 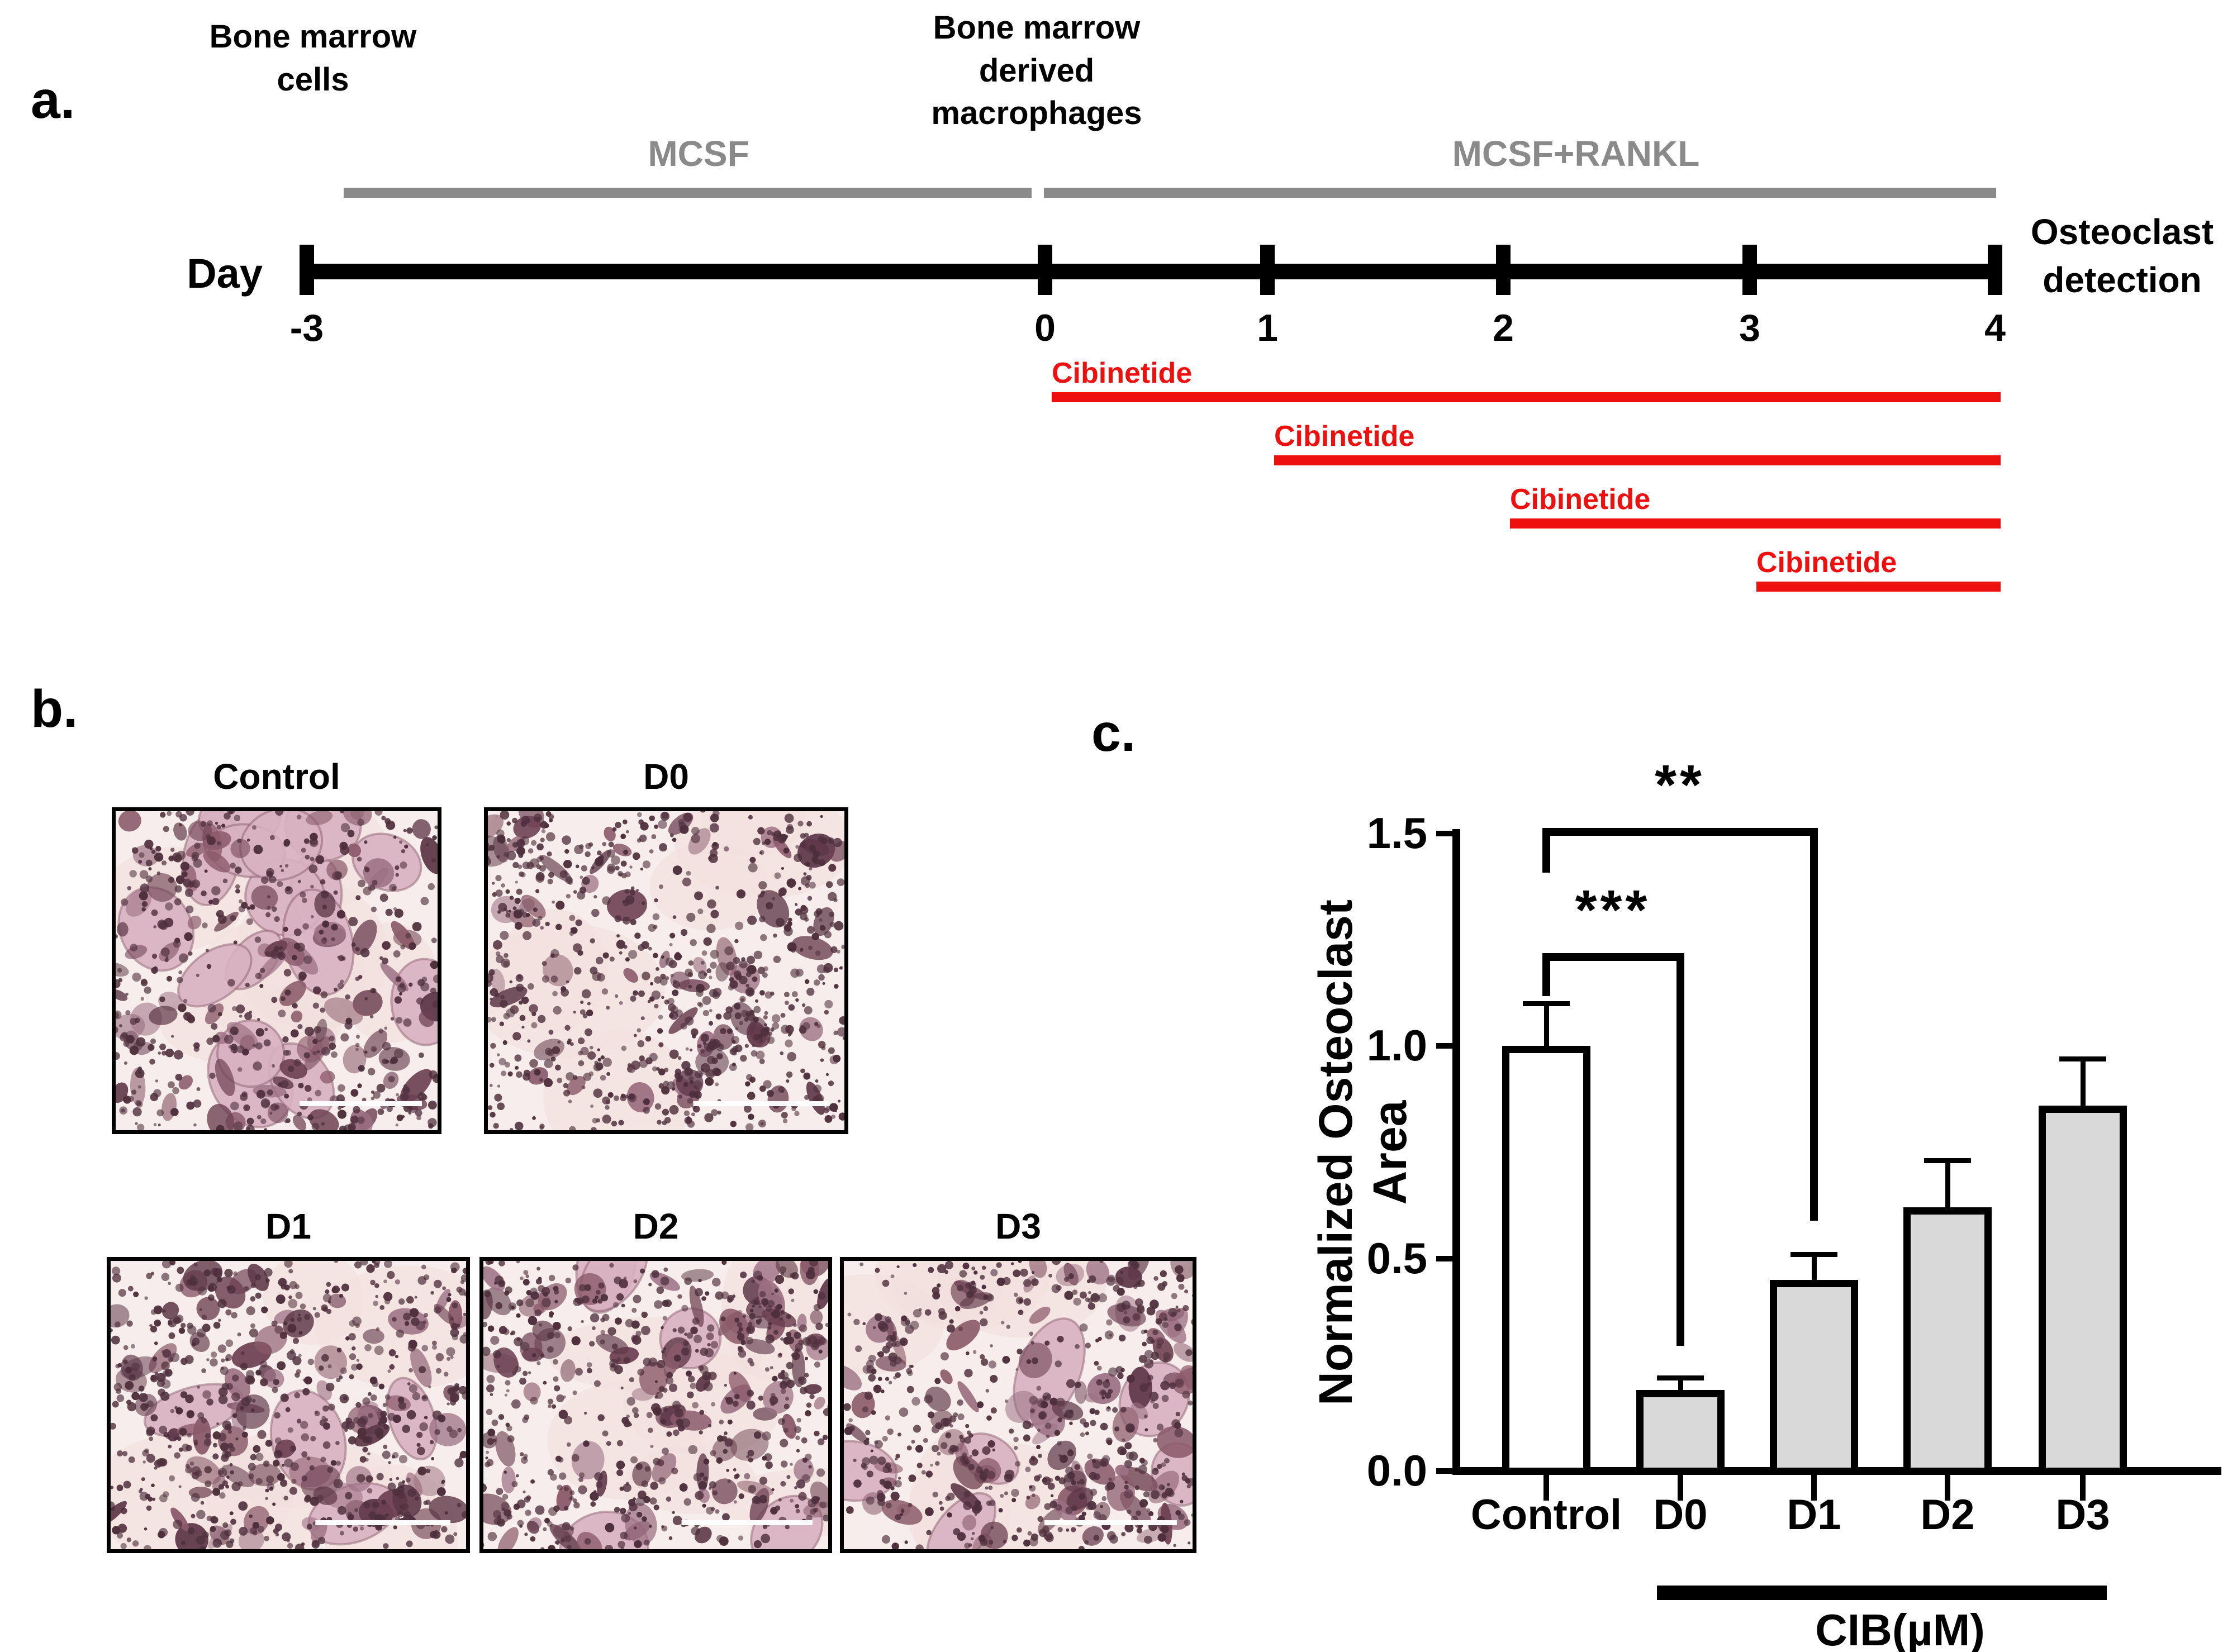 What do you see at coordinates (225, 273) in the screenshot?
I see `day-axis-label: Day` at bounding box center [225, 273].